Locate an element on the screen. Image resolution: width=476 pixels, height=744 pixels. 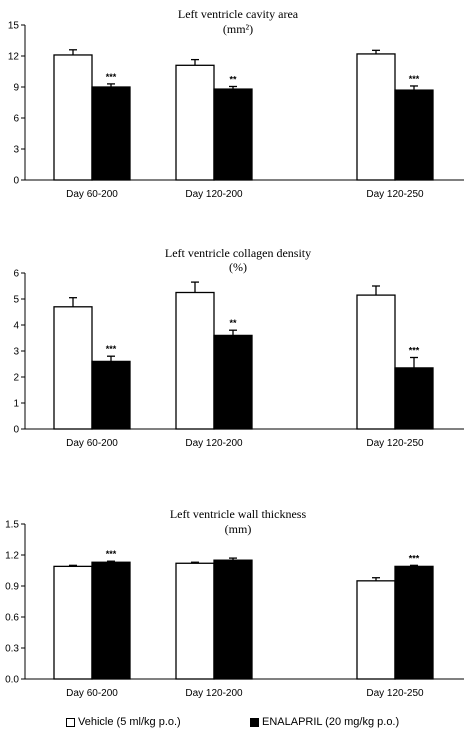
chart-title: Left ventricle wall thickness is located at coordinates (238, 514).